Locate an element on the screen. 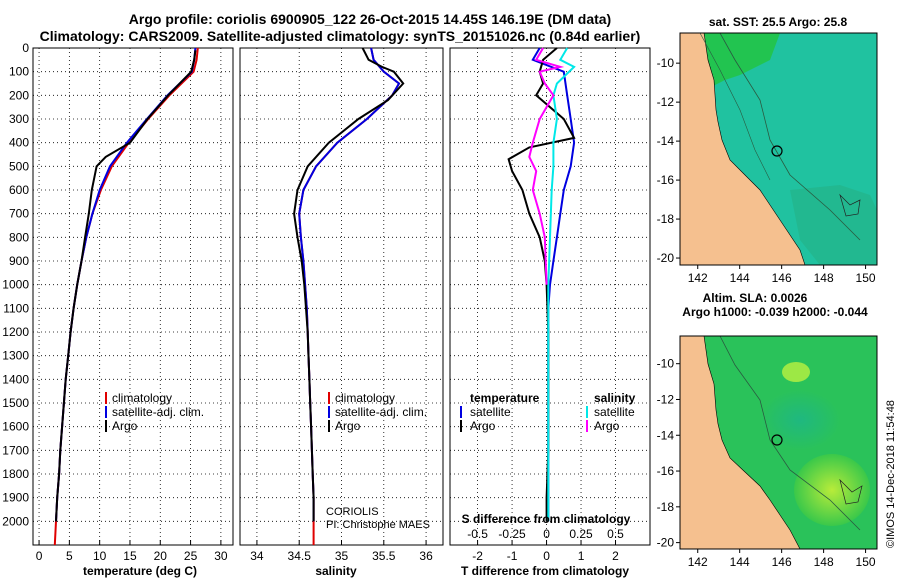  x-tick-label: 30 is located at coordinates (221, 556).